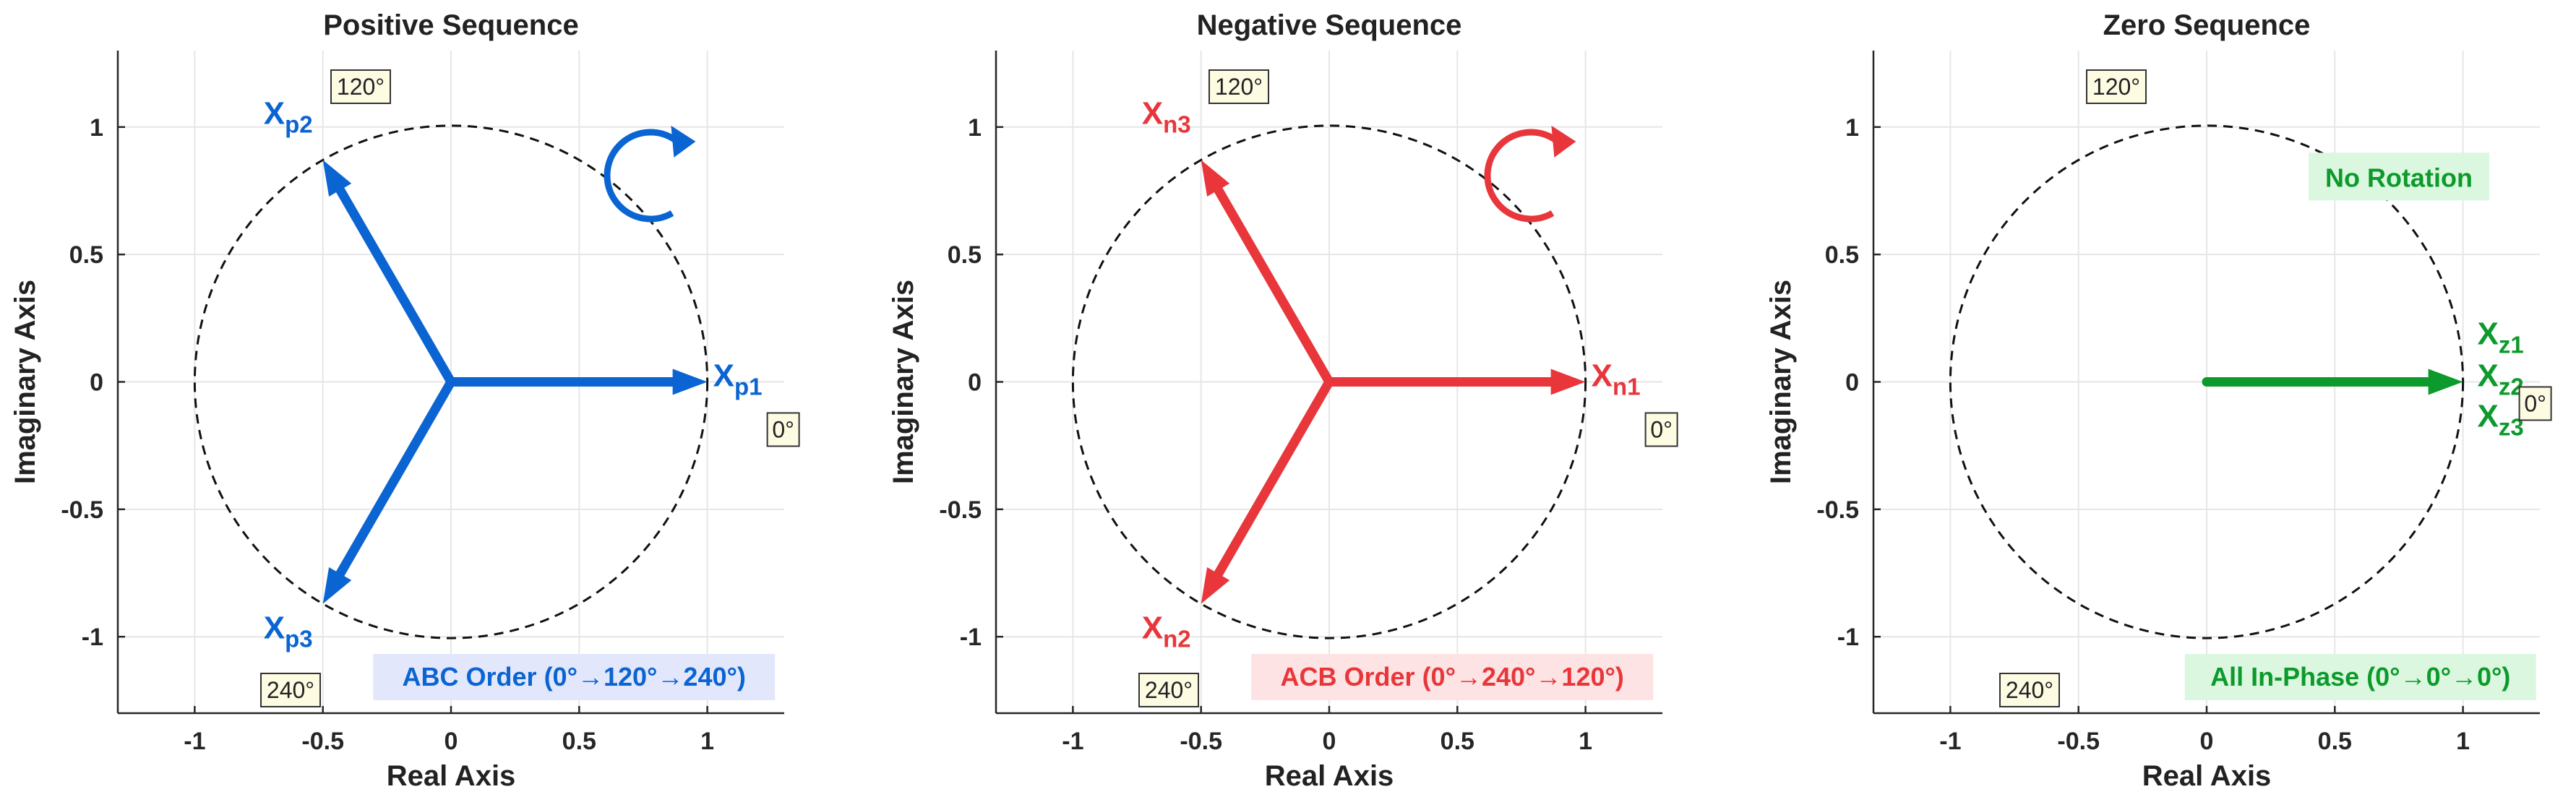 The image size is (2576, 810). I want to click on phasor-label: Xn1, so click(1617, 379).